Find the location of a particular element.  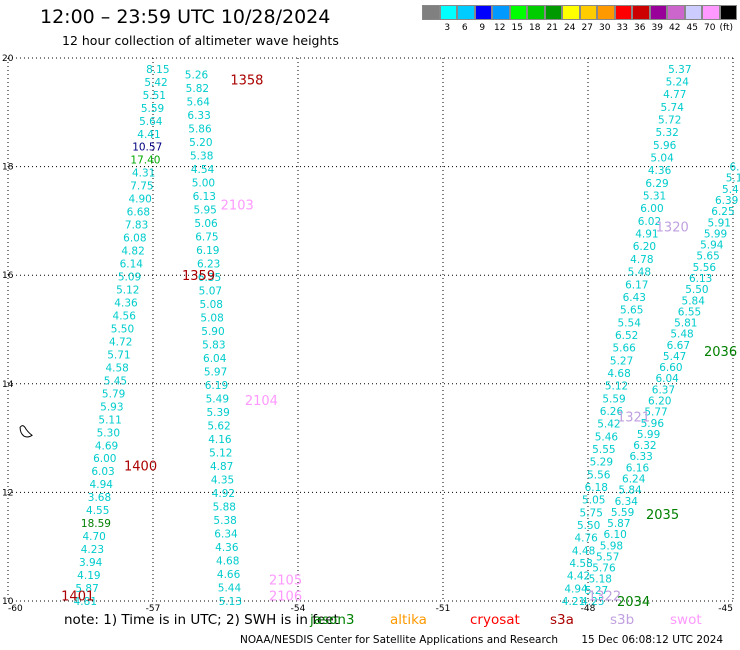

wave-height-label: 5.51 is located at coordinates (154, 96).